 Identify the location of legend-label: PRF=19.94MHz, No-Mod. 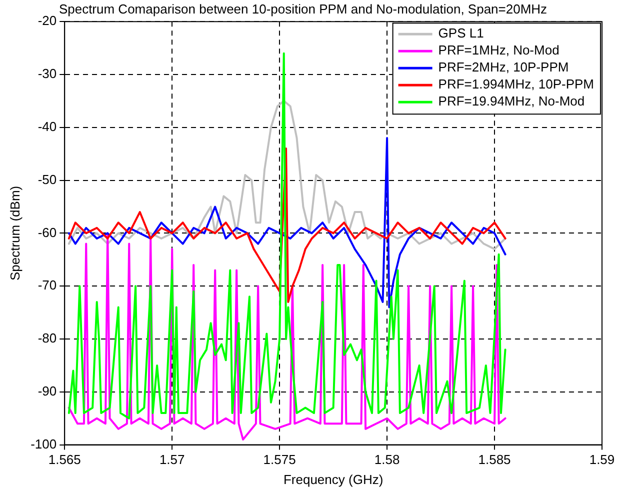
(511, 101).